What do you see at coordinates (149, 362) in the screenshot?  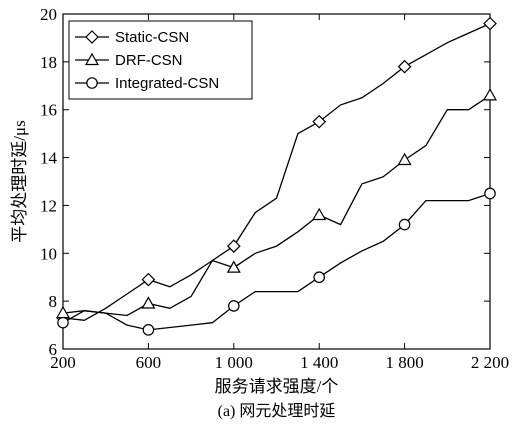 I see `x-tick-label: 600` at bounding box center [149, 362].